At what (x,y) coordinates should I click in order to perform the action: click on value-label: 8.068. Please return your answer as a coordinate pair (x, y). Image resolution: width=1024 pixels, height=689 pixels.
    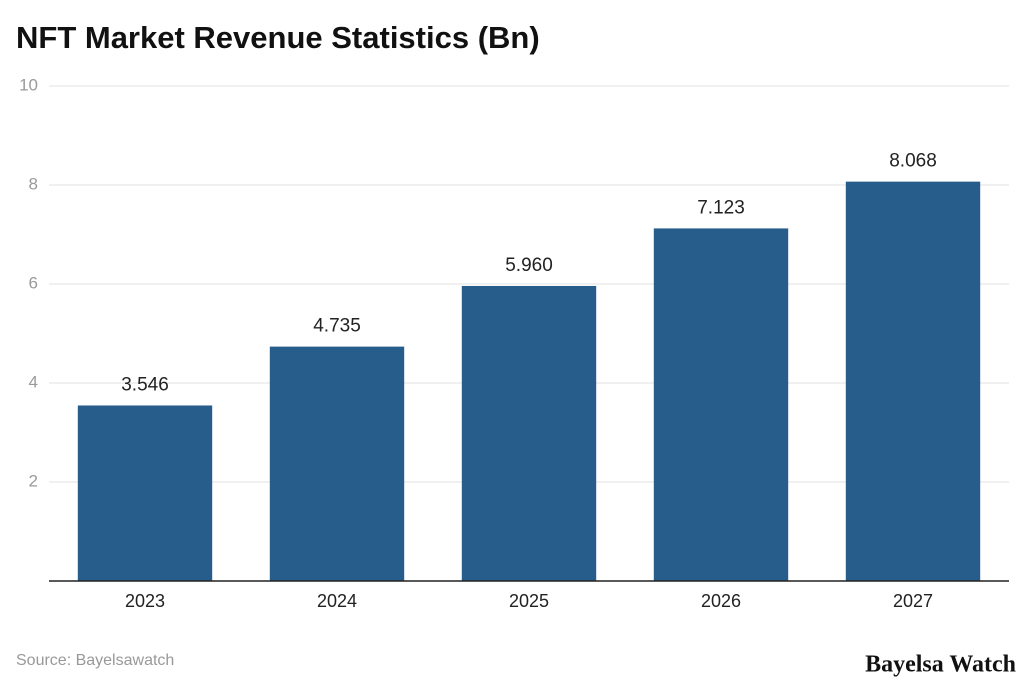
    Looking at the image, I should click on (913, 161).